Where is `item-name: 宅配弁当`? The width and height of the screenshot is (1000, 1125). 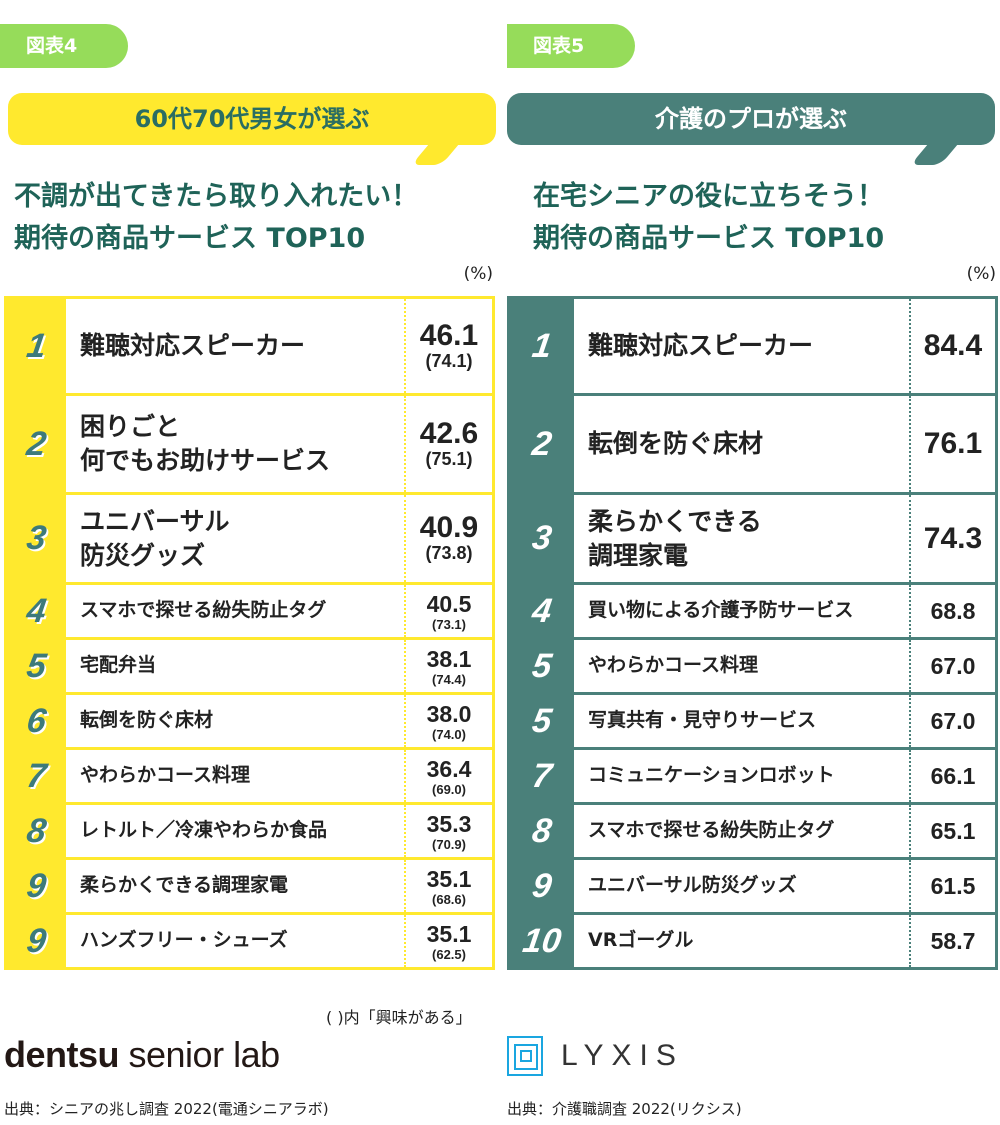
item-name: 宅配弁当 is located at coordinates (235, 666).